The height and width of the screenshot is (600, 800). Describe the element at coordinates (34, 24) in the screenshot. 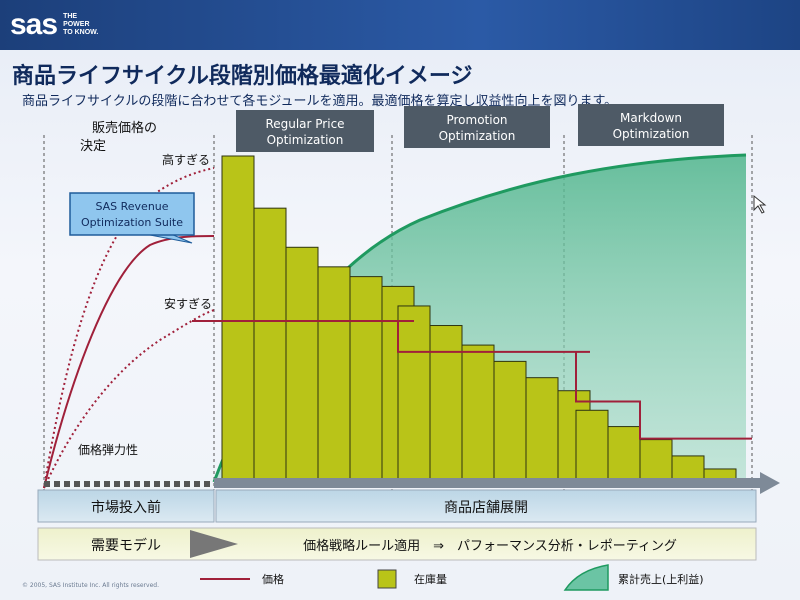

I see `sas-logo-text: sas` at that location.